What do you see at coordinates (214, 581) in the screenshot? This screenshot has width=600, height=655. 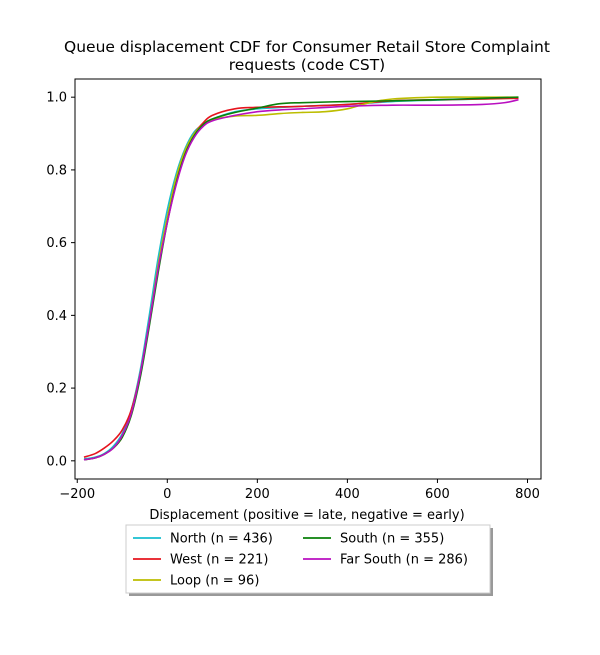 I see `legend-label-2: Loop (n = 96)` at bounding box center [214, 581].